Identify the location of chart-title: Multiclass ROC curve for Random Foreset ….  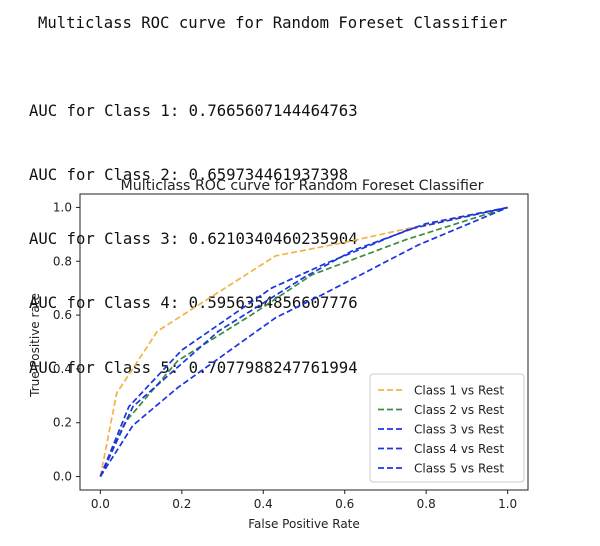
(302, 186).